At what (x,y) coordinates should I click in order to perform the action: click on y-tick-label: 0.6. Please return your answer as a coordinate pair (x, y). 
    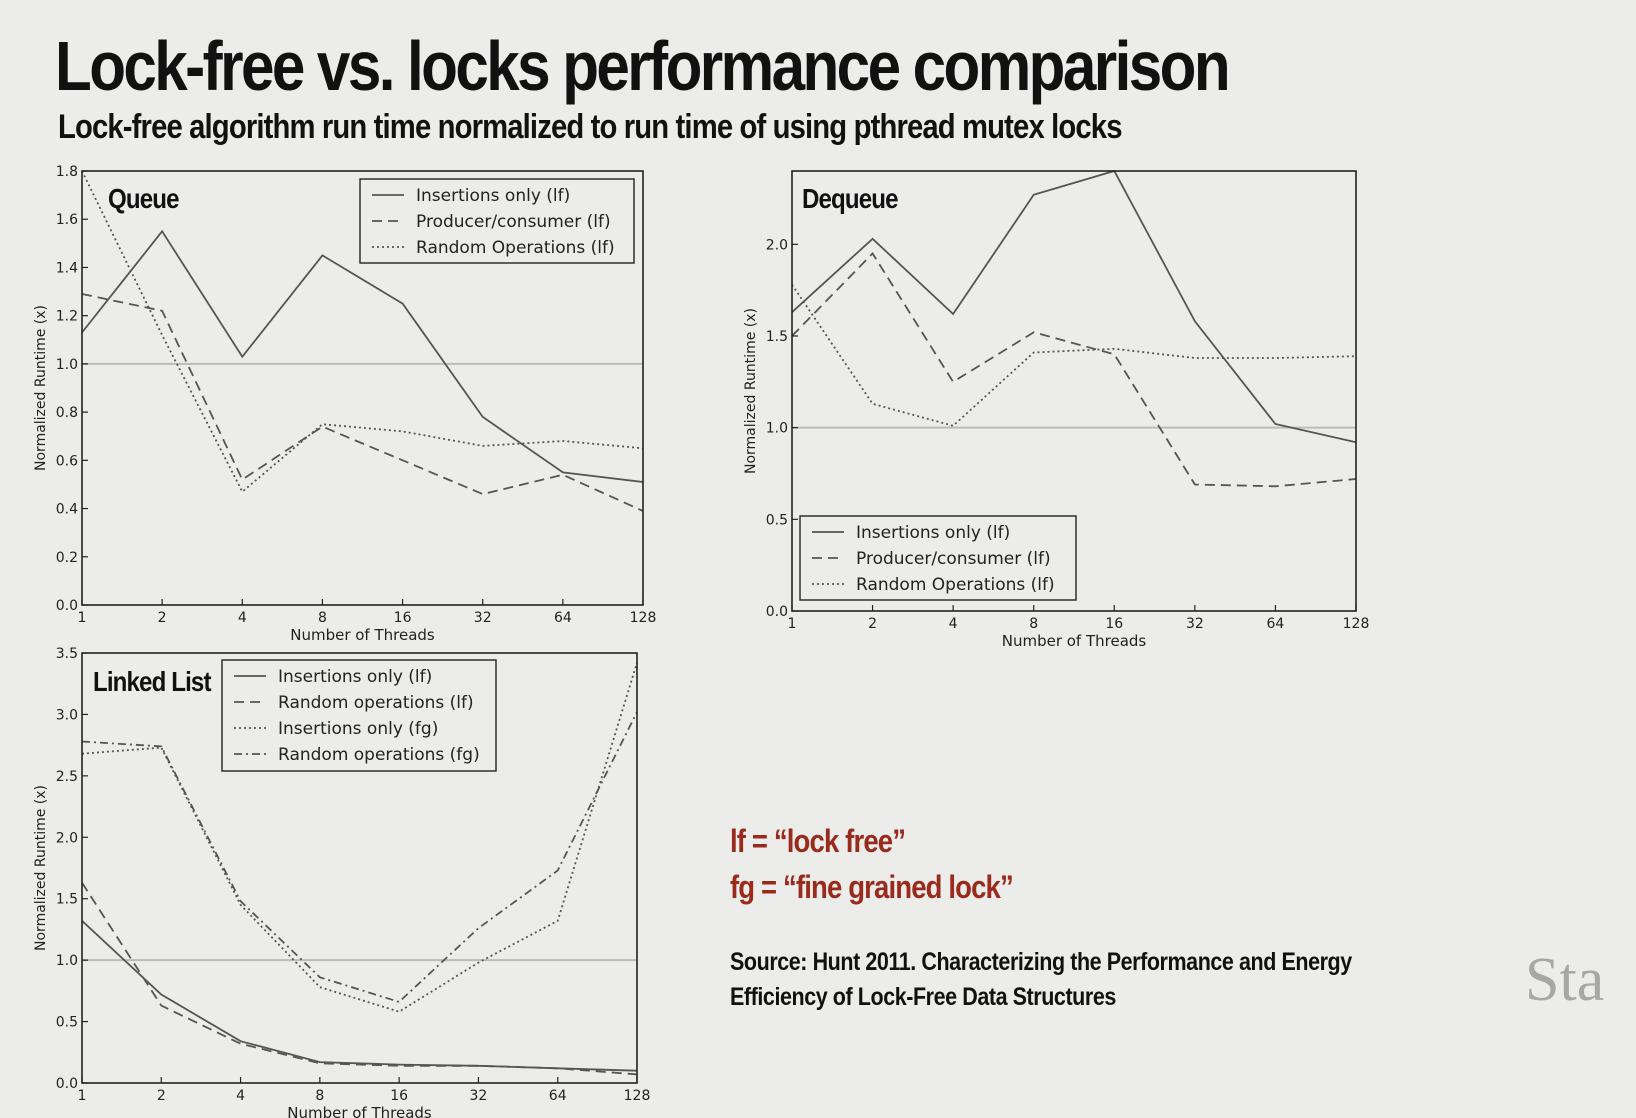
    Looking at the image, I should click on (67, 461).